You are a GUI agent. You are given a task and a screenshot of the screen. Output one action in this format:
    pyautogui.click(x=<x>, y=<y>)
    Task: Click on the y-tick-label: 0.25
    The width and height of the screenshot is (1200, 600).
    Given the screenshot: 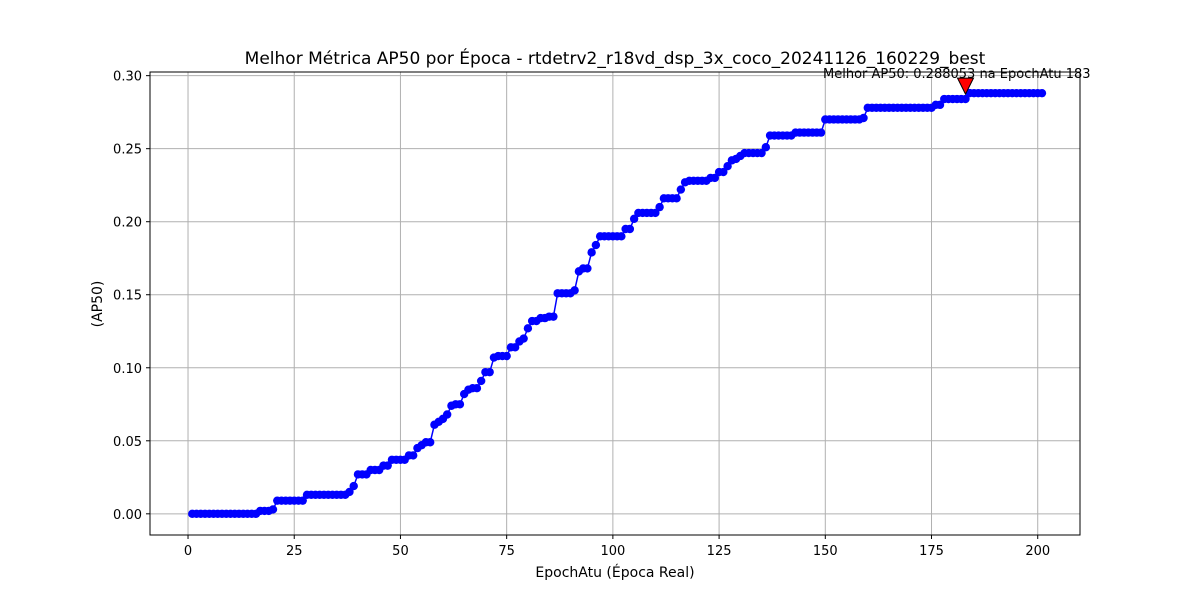 What is the action you would take?
    pyautogui.click(x=127, y=150)
    